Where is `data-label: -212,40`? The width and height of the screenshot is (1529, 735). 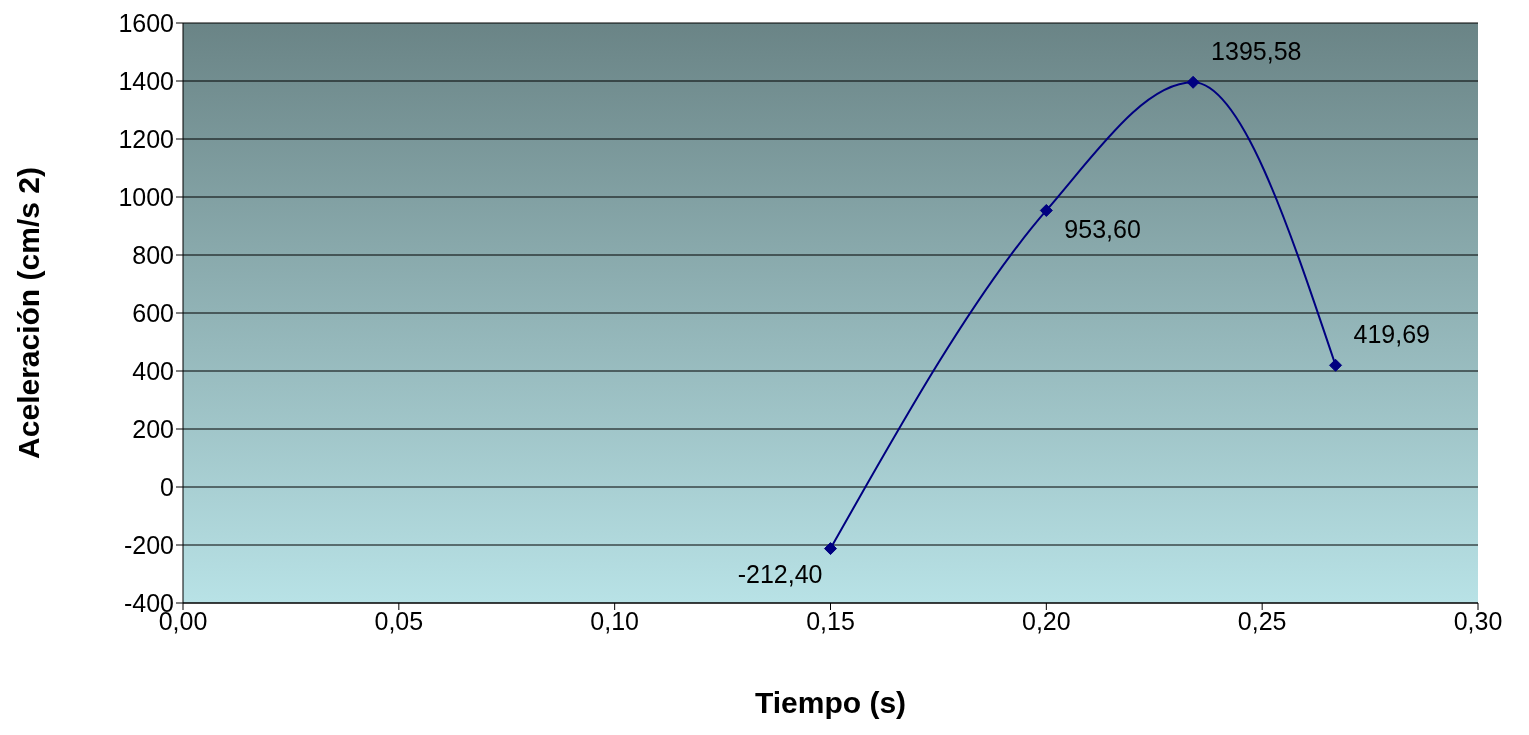 data-label: -212,40 is located at coordinates (780, 573).